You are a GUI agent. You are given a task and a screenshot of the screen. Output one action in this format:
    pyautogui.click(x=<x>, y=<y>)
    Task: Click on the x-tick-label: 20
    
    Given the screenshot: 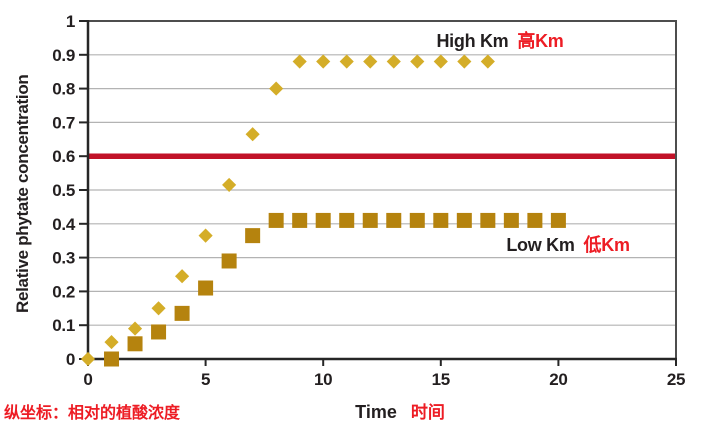 What is the action you would take?
    pyautogui.click(x=558, y=379)
    